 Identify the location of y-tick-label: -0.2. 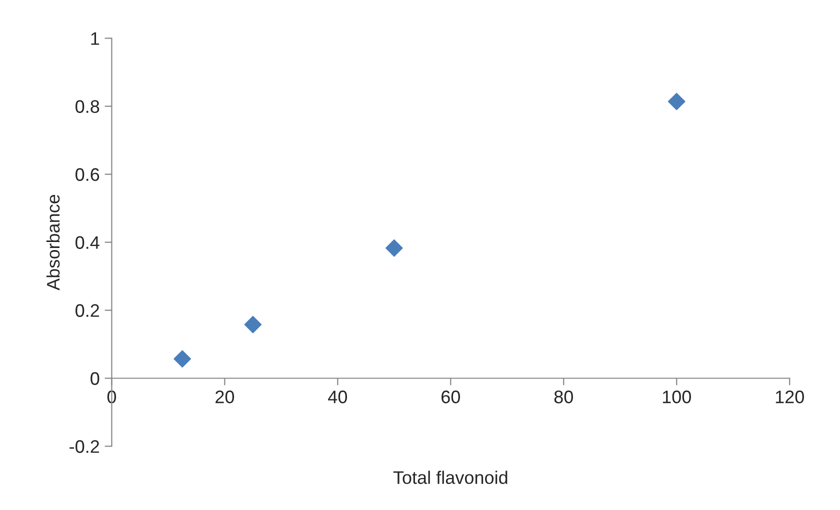
(85, 446).